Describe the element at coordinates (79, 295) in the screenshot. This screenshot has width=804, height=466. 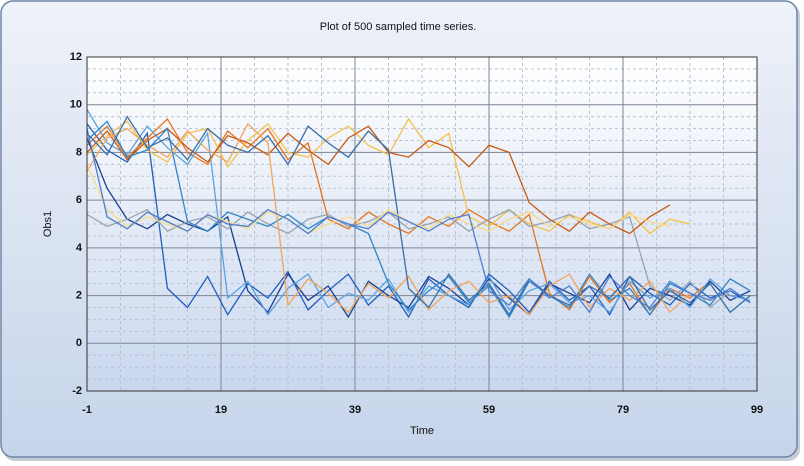
I see `y-tick-label: 2` at that location.